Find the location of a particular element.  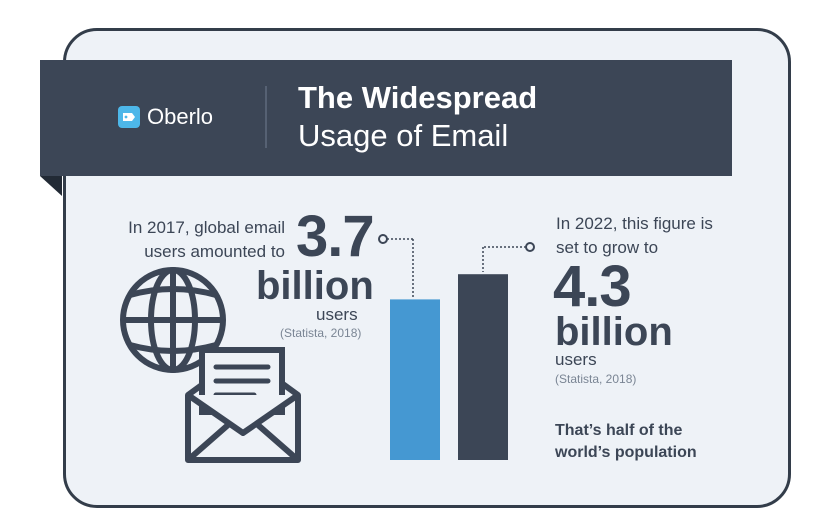

left-stat-source: (Statista, 2018) is located at coordinates (321, 333).